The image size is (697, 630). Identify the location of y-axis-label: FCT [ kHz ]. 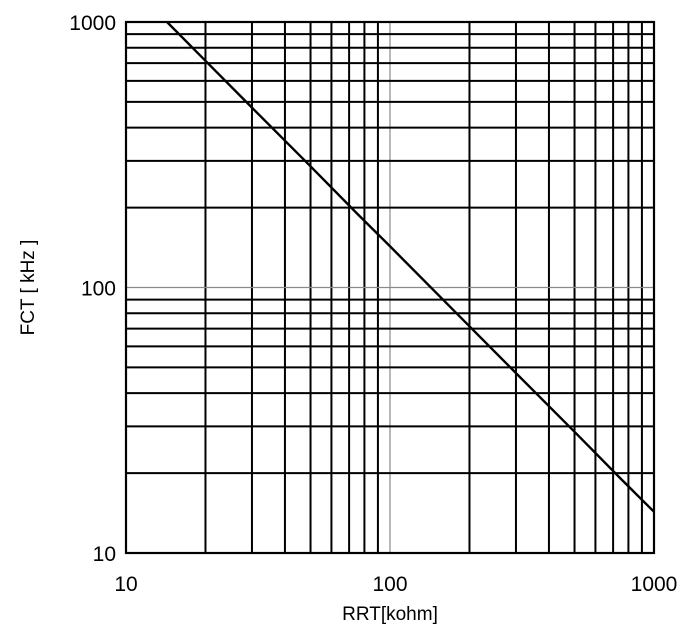
(28, 288).